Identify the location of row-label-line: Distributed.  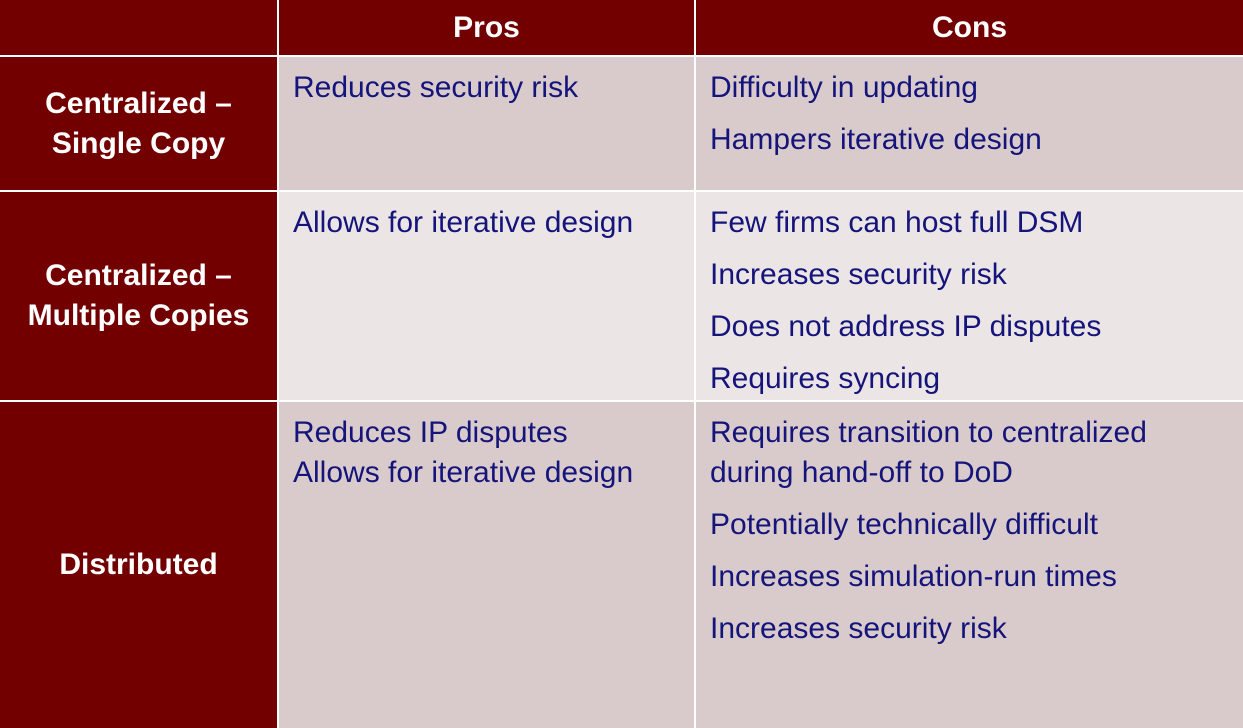
(138, 564).